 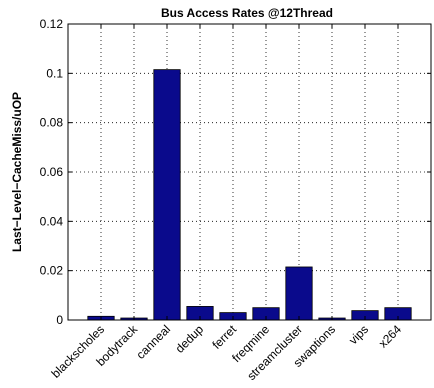 I want to click on bar-streamcluster, so click(x=299, y=293).